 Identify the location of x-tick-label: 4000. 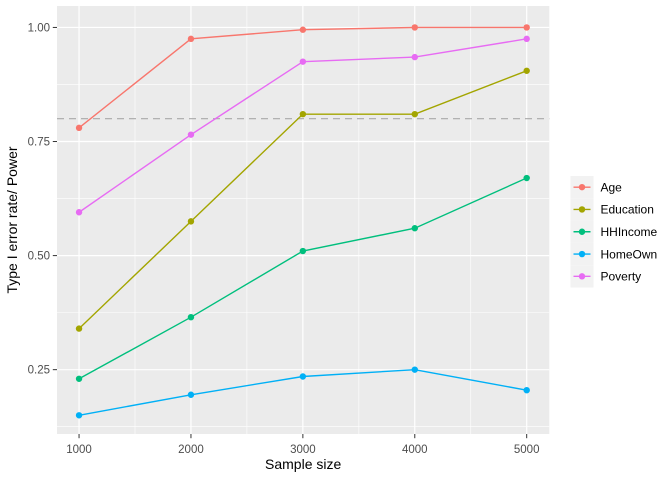
(415, 450).